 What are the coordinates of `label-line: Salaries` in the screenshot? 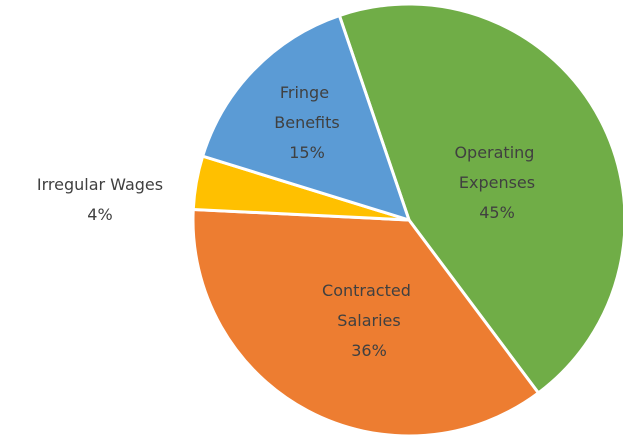 It's located at (368, 320).